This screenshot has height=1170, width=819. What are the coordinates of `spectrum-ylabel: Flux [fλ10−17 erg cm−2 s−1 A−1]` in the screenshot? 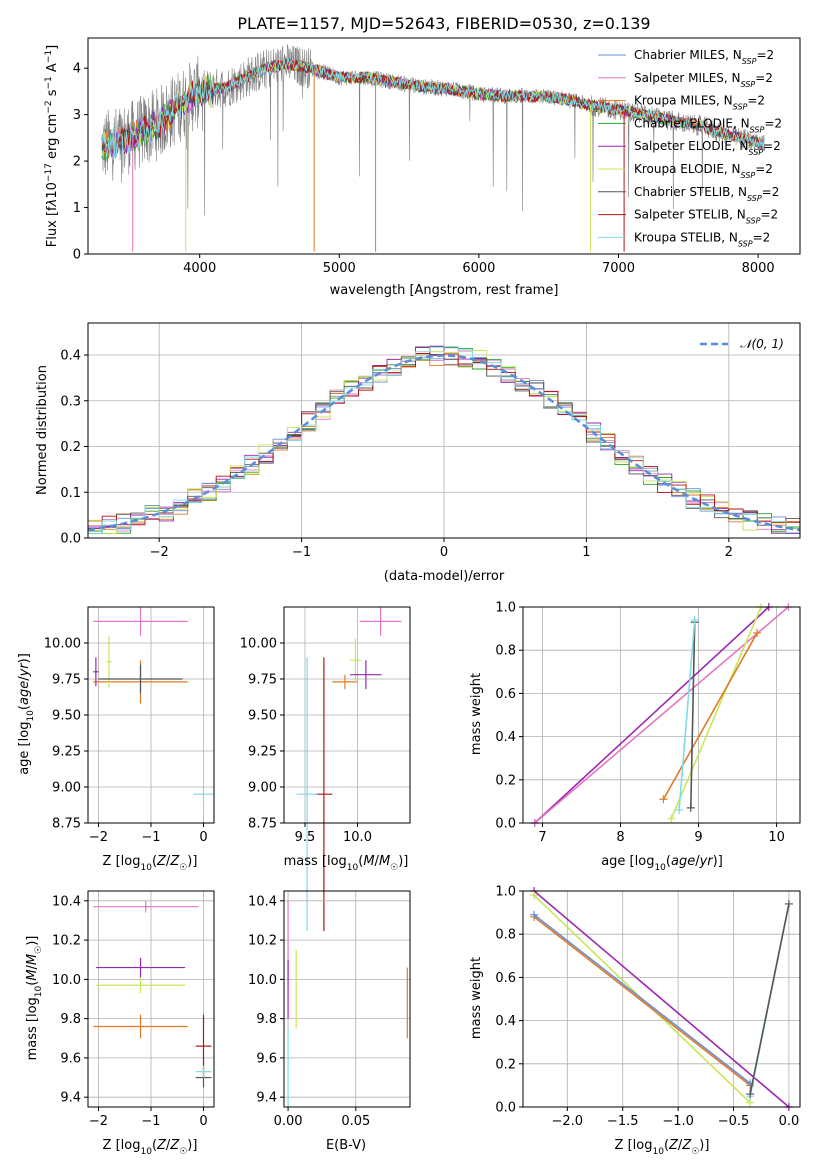 It's located at (52, 146).